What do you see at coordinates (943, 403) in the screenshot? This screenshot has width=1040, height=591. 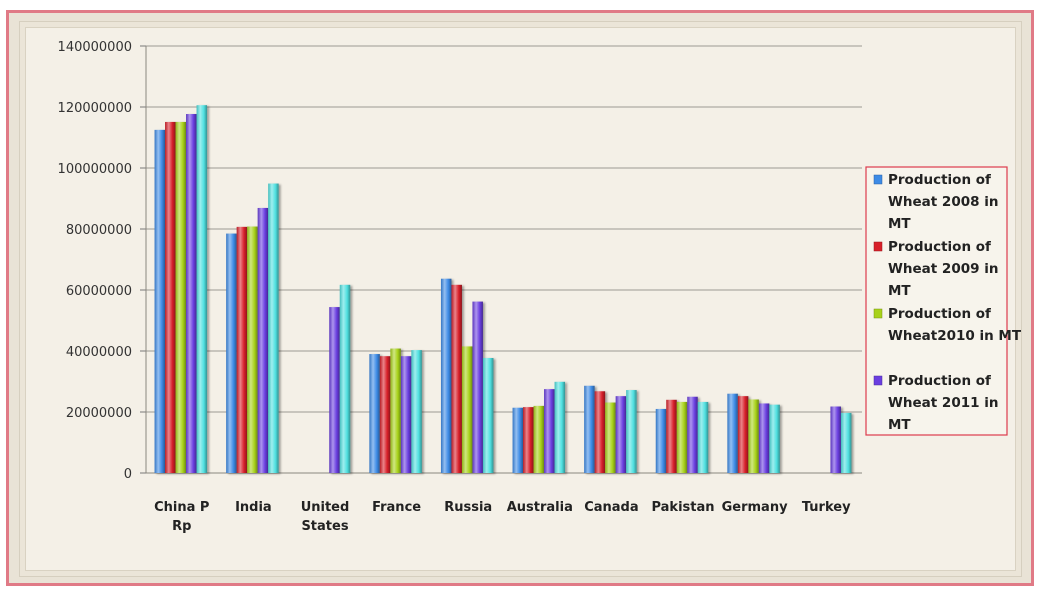 I see `legend-entry: Production of Wheat 2011 in MT` at bounding box center [943, 403].